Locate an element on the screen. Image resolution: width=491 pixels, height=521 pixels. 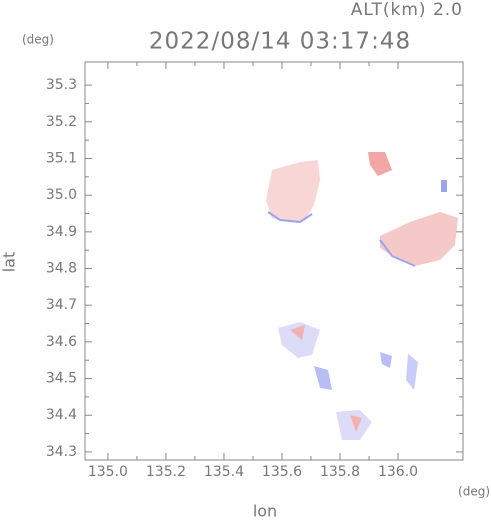
x-tick-label: 135.6 is located at coordinates (282, 472).